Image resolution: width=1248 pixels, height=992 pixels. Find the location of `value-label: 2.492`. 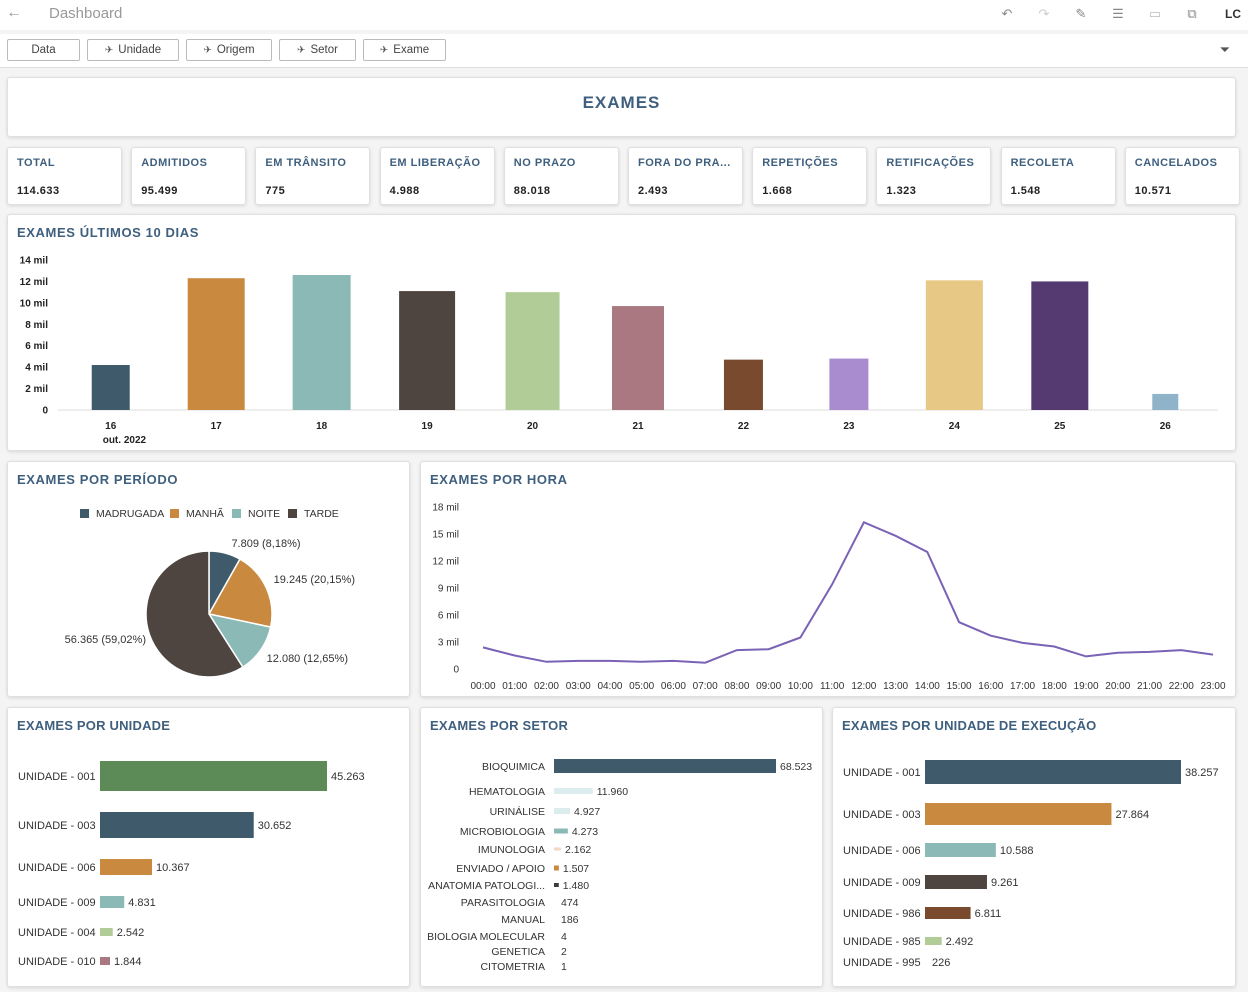

value-label: 2.492 is located at coordinates (960, 942).